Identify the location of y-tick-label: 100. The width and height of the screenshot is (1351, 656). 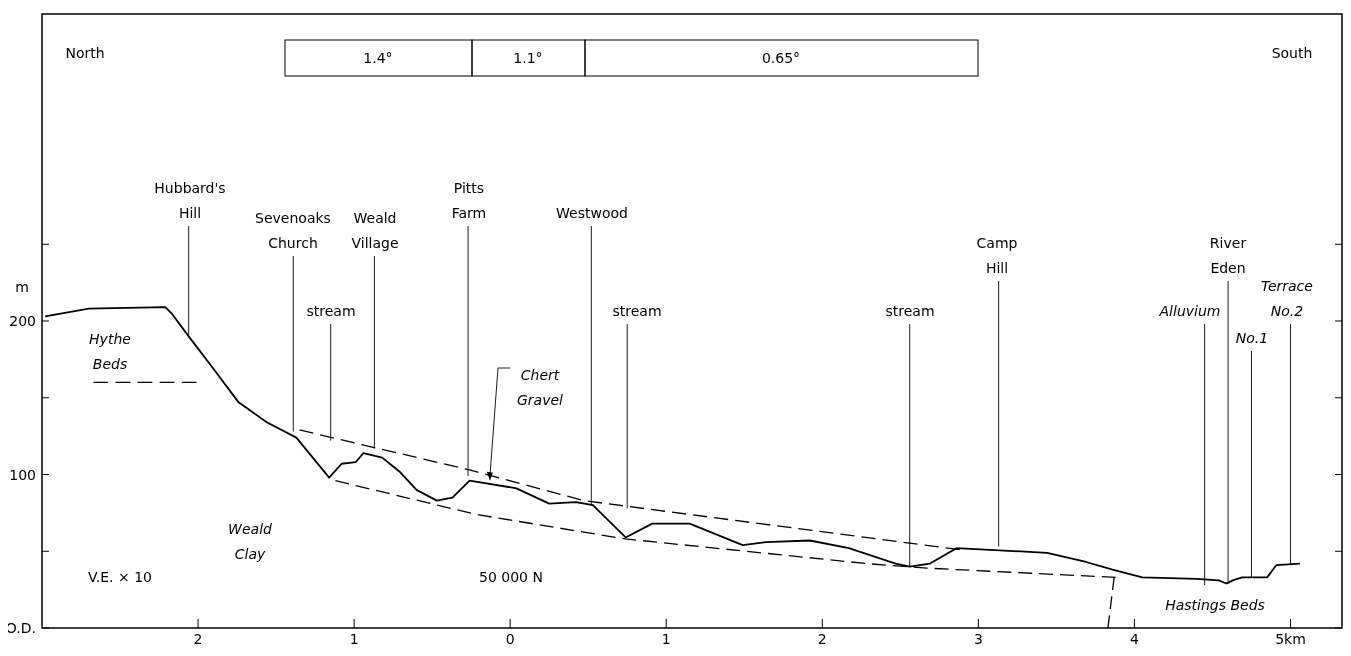
(22, 474).